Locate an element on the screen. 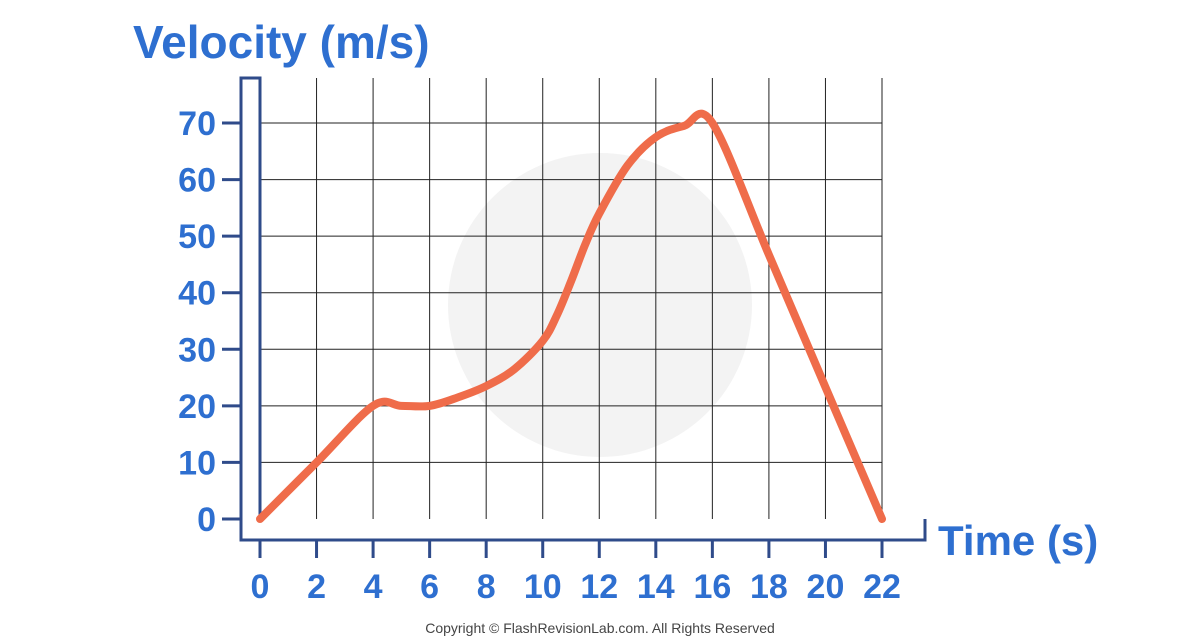  y-tick-label: 0 is located at coordinates (206, 520).